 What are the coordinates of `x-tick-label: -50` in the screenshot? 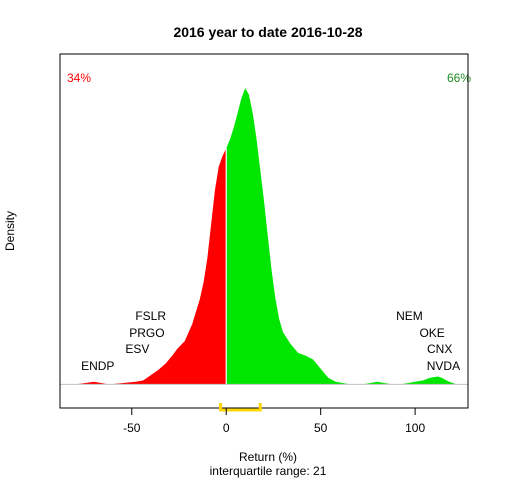 It's located at (132, 428).